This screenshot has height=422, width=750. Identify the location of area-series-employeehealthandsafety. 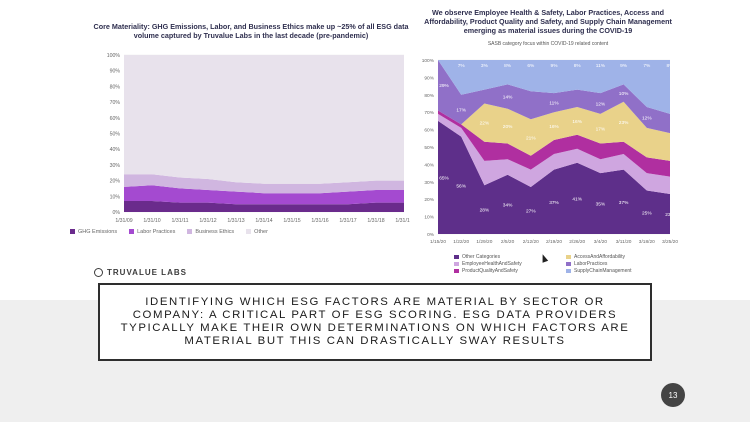
(554, 153).